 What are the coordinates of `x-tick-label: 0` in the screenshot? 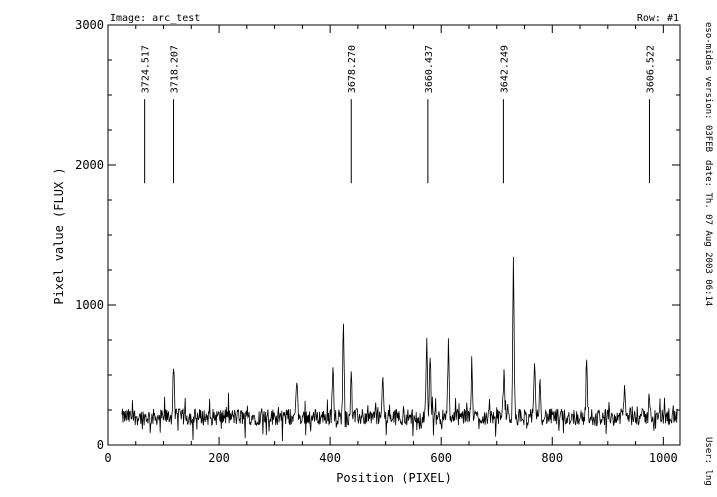 It's located at (107, 458).